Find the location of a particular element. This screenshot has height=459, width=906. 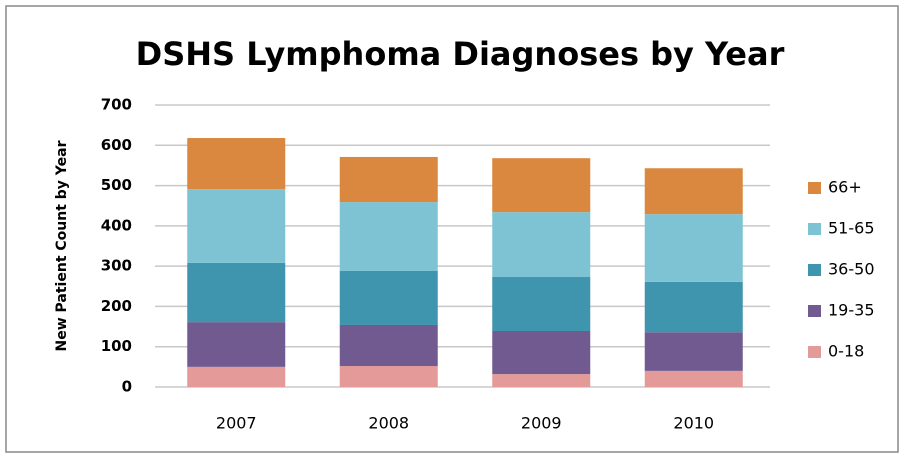

x-tick-label: 2008 is located at coordinates (388, 423).